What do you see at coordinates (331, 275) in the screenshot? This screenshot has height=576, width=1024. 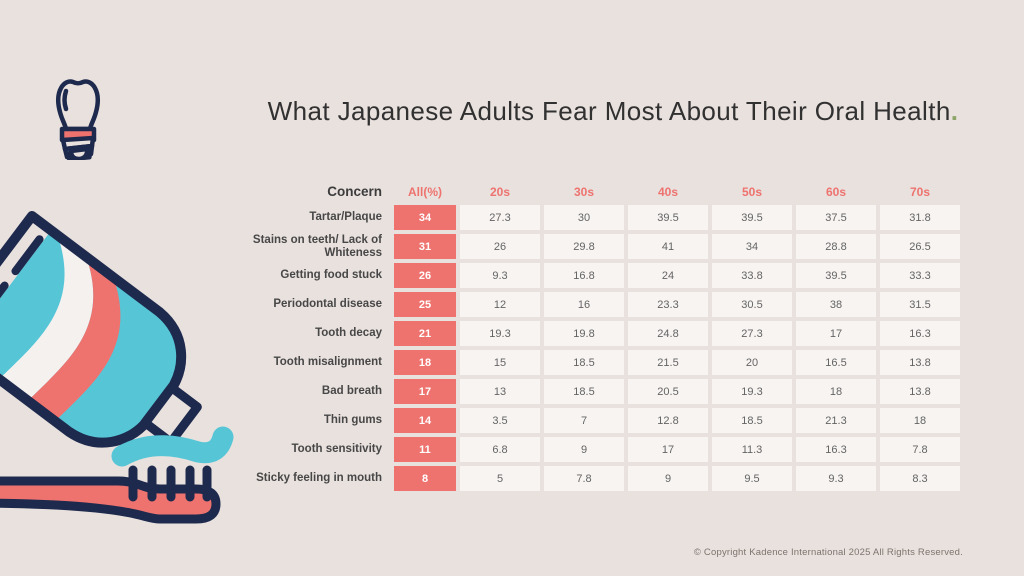 I see `concern-label: Getting food stuck` at bounding box center [331, 275].